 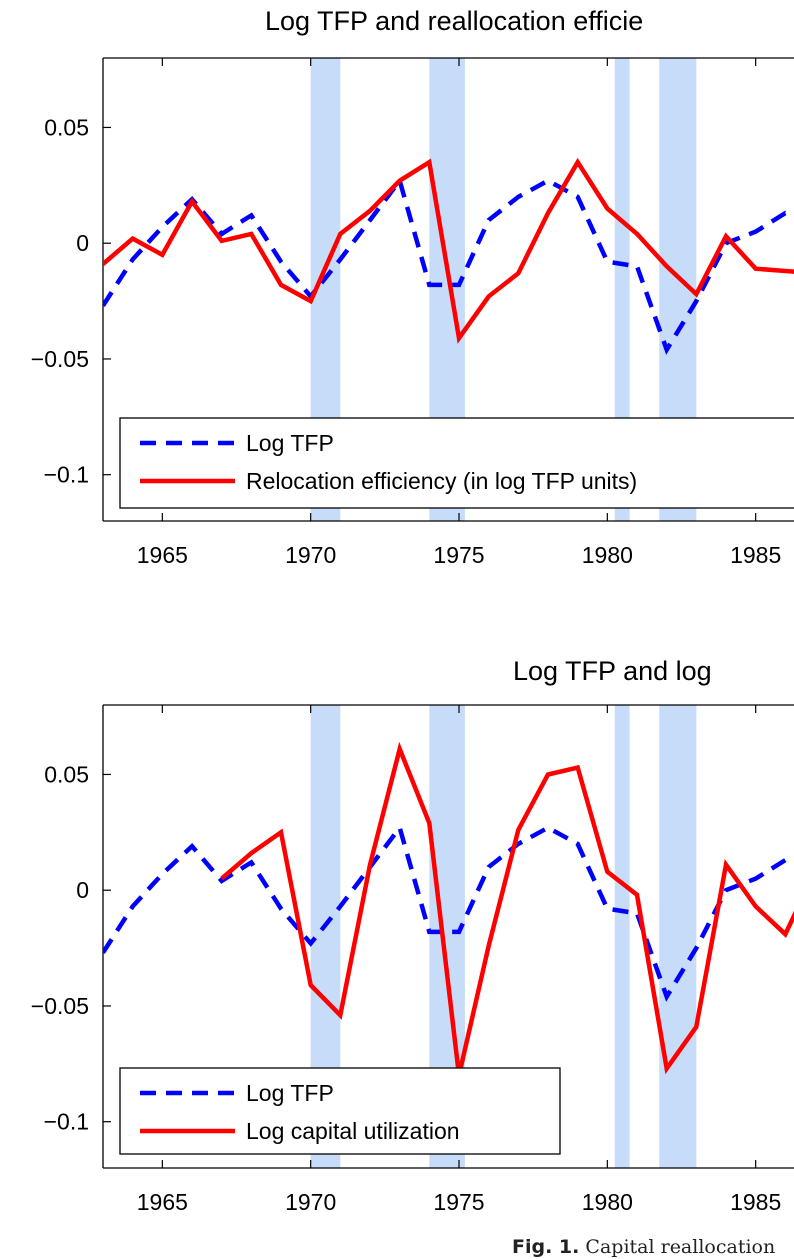 What do you see at coordinates (441, 481) in the screenshot?
I see `legend-label: Relocation efficiency (in log TFP units)` at bounding box center [441, 481].